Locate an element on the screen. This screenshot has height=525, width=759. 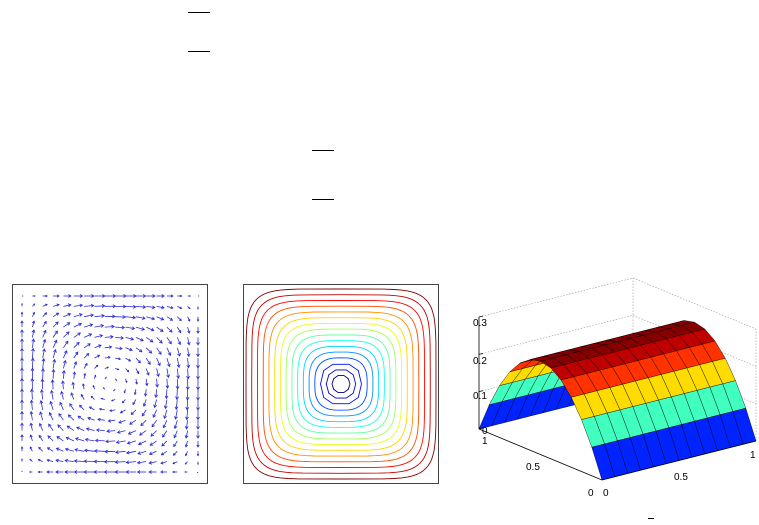
contour-line is located at coordinates (341, 384).